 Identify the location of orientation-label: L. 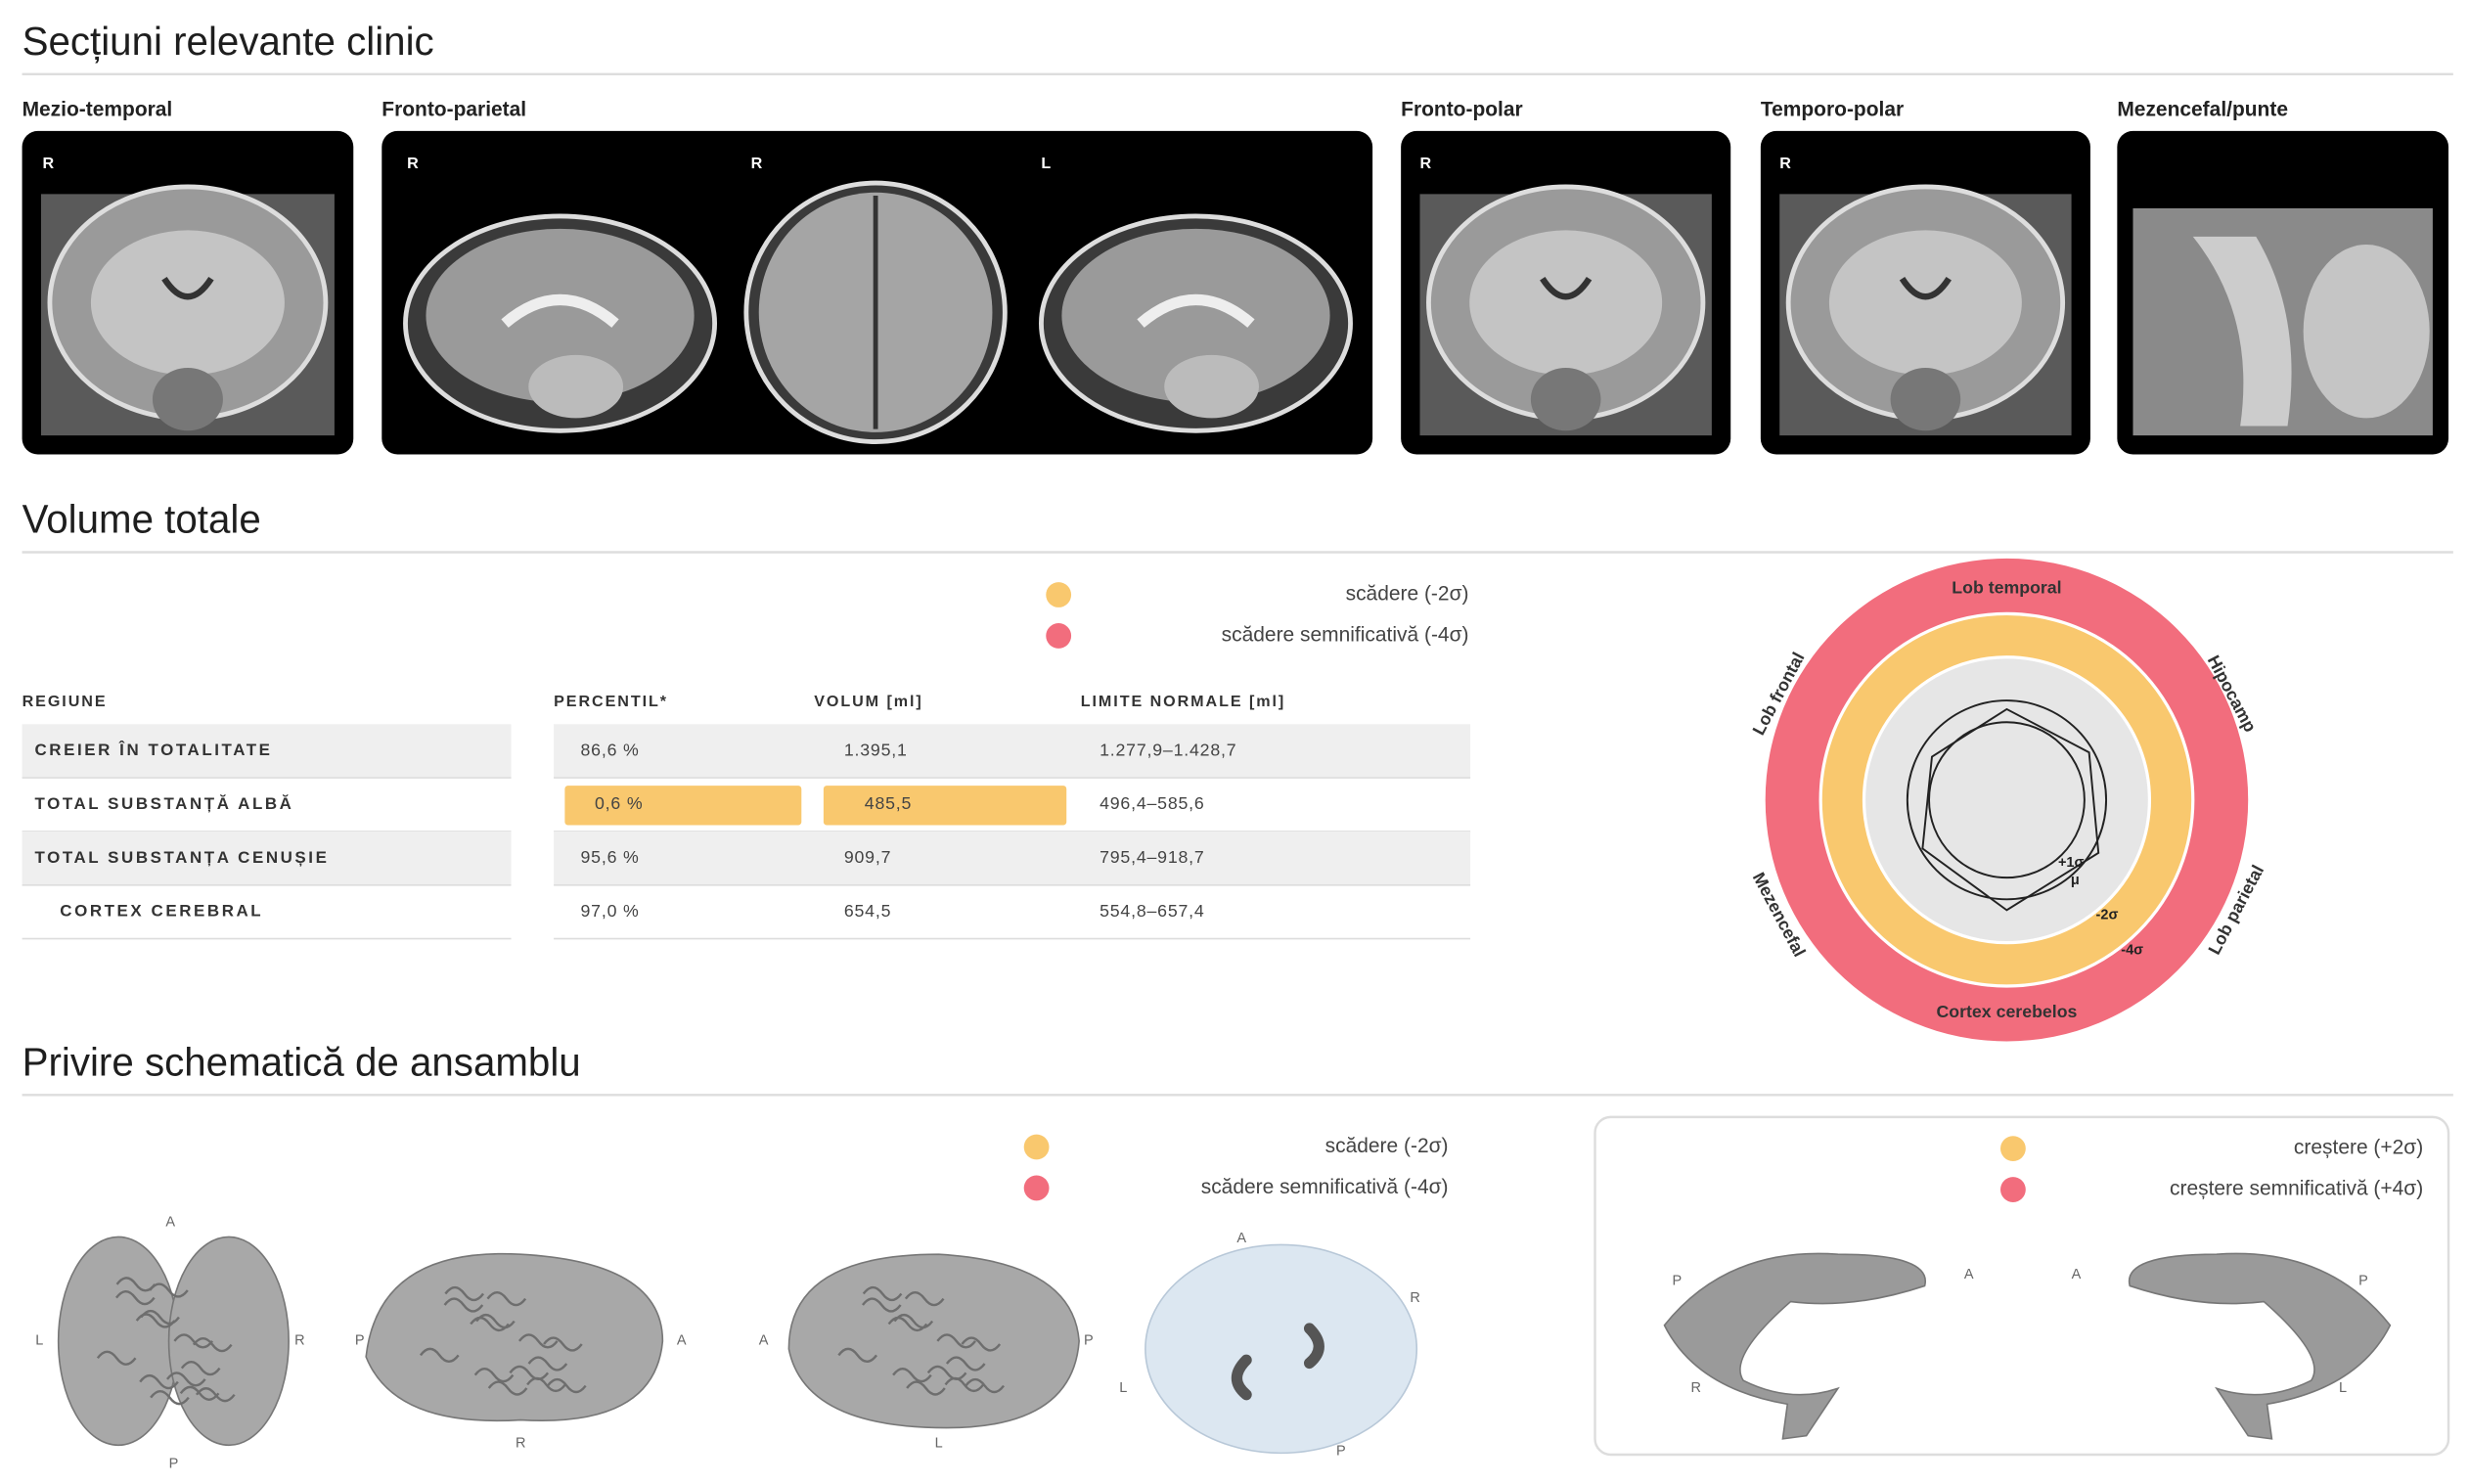
(1046, 163).